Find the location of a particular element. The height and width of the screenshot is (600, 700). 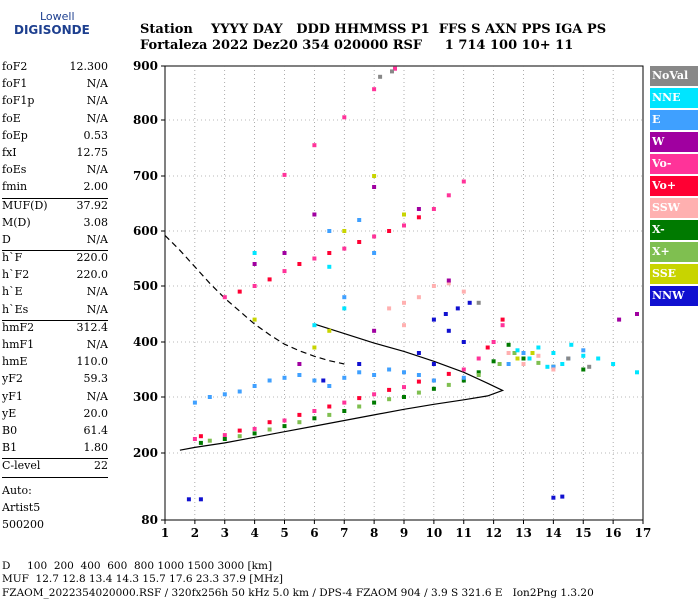

param-key: fmin is located at coordinates (15, 187).